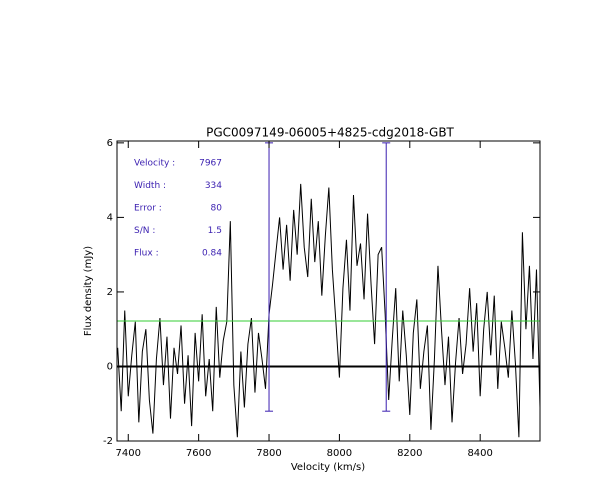  What do you see at coordinates (108, 441) in the screenshot?
I see `y-tick-label: -2` at bounding box center [108, 441].